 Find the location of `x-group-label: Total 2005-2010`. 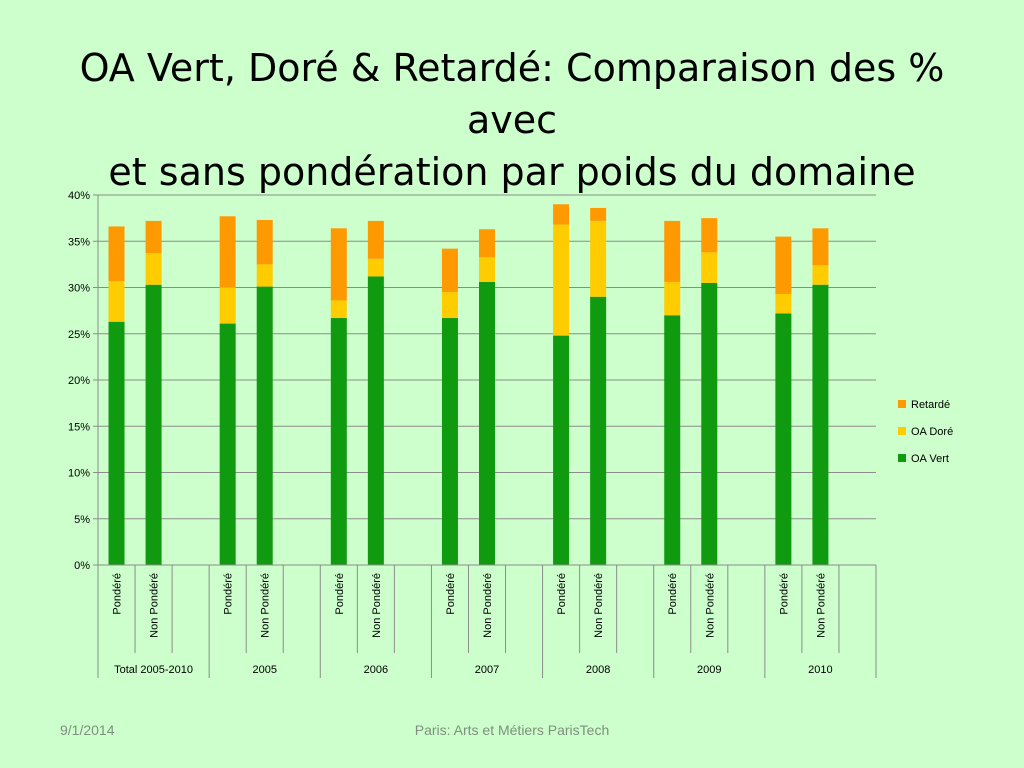

x-group-label: Total 2005-2010 is located at coordinates (153, 670).